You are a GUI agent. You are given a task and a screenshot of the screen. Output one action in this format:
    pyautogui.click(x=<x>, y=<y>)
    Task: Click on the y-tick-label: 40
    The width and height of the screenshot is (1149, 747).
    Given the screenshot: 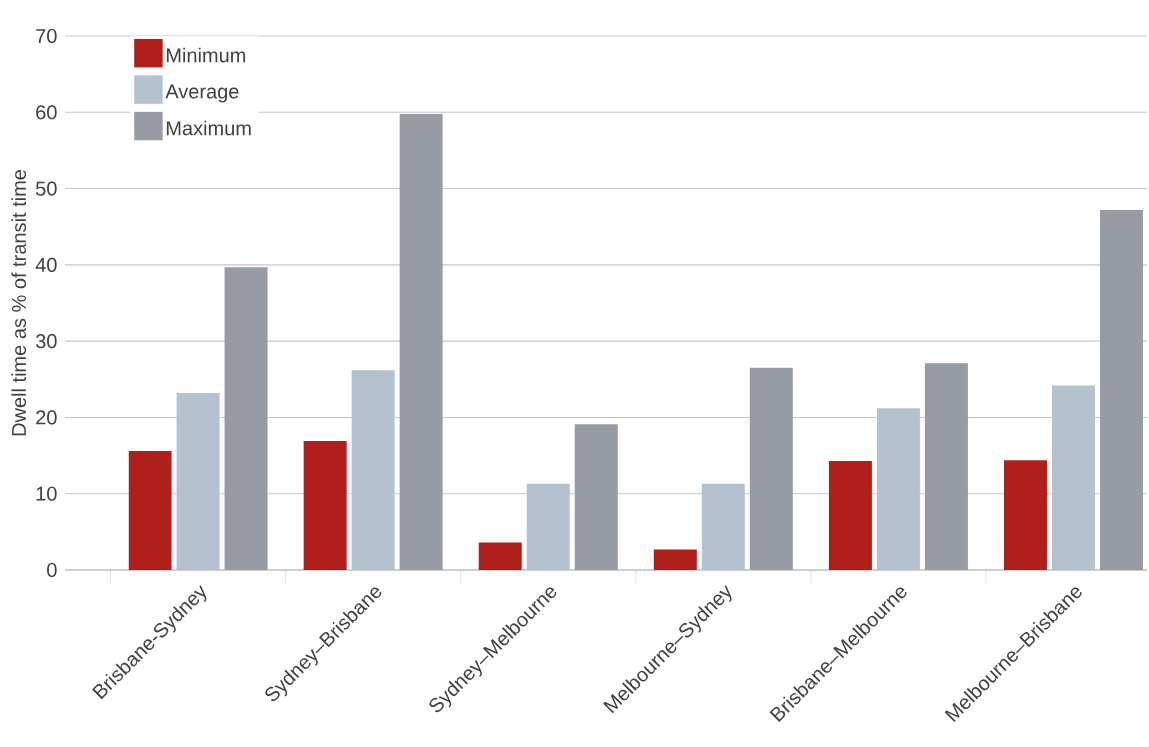 What is the action you would take?
    pyautogui.click(x=46, y=264)
    